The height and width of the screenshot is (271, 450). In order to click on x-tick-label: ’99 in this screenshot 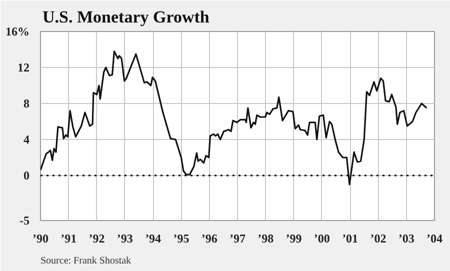, I will do `click(294, 239)`.